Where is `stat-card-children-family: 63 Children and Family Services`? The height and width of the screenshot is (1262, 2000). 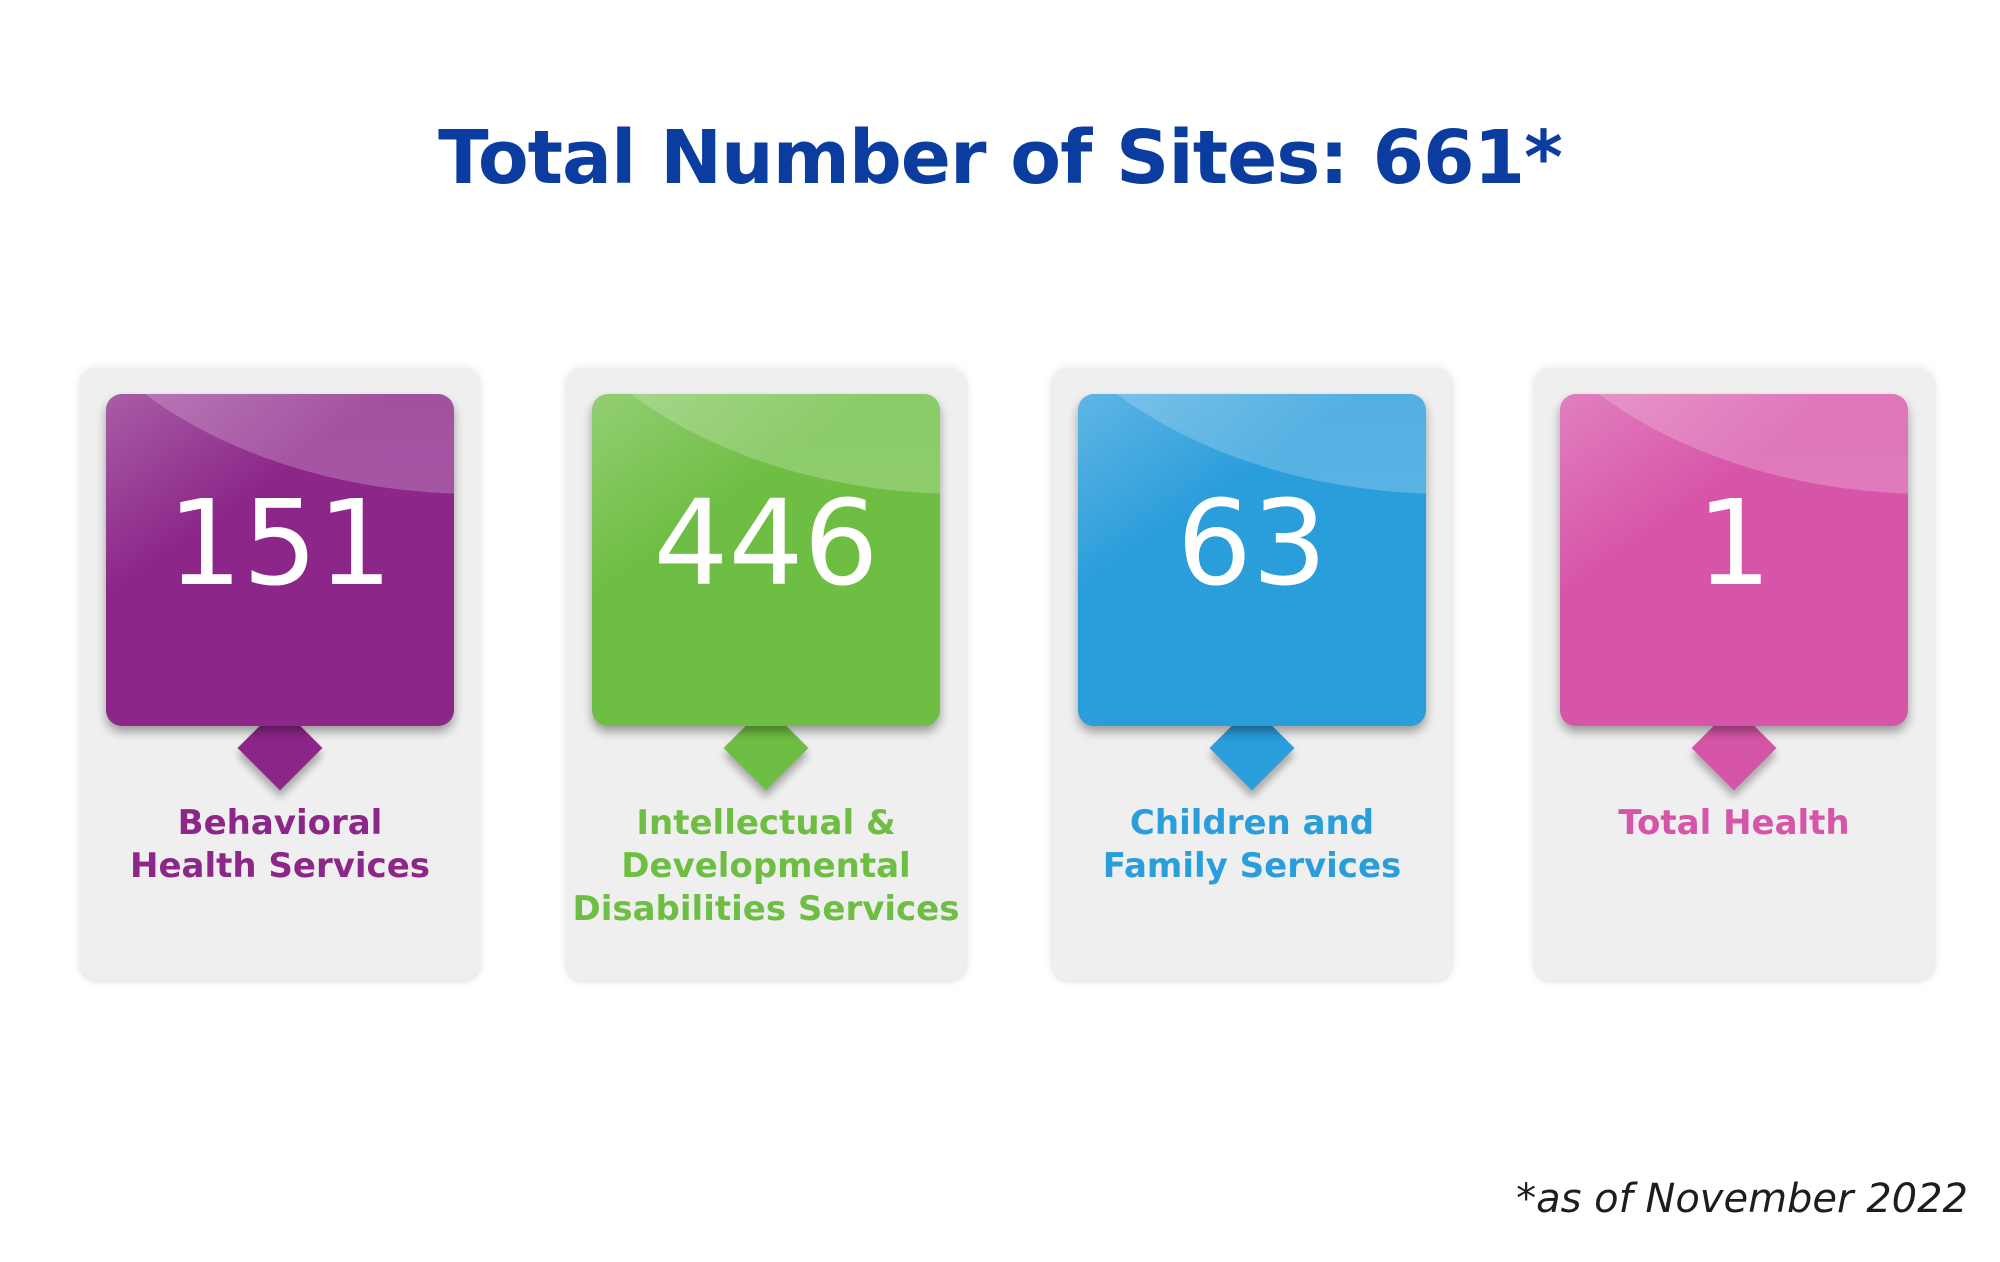
stat-card-children-family: 63 Children and Family Services is located at coordinates (1252, 674).